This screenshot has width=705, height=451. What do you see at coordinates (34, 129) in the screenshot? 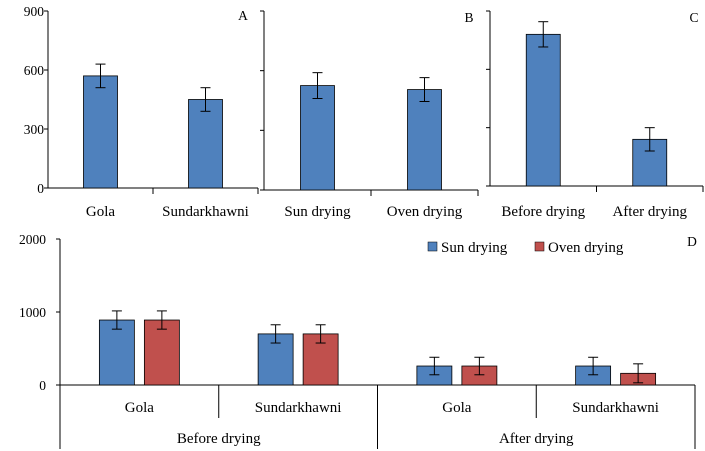
I see `y-tick-label: 300` at bounding box center [34, 129].